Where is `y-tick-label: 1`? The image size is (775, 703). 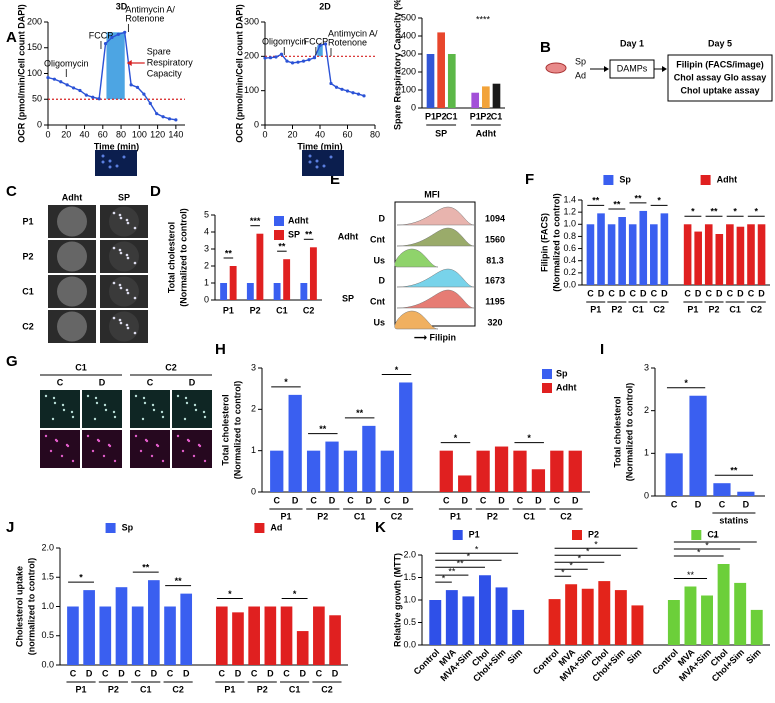
y-tick-label: 1 is located at coordinates (206, 282).